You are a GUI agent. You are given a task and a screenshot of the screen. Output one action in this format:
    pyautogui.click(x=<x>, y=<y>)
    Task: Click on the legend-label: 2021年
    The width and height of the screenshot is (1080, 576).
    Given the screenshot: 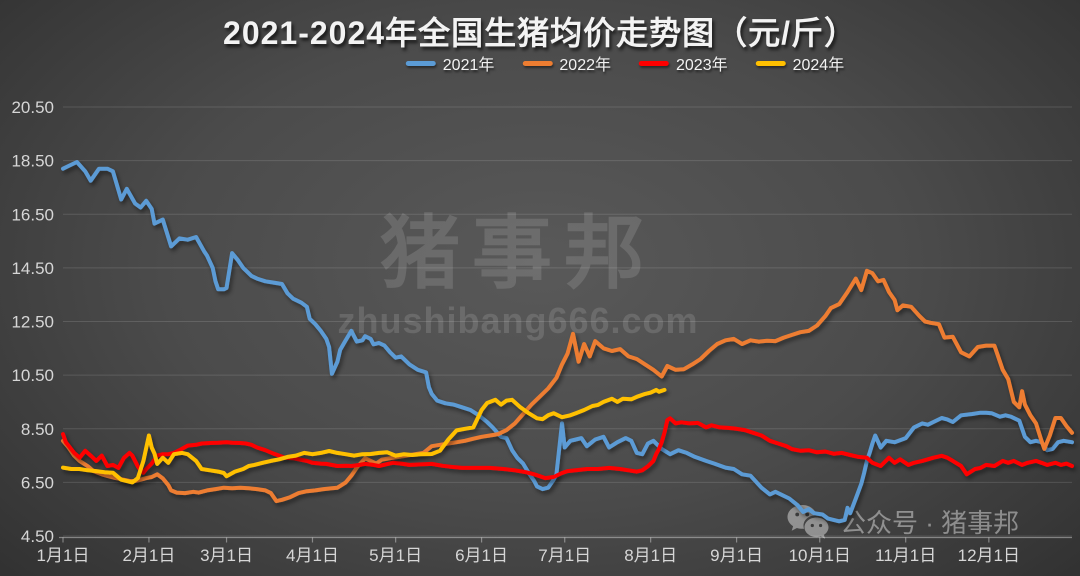 What is the action you would take?
    pyautogui.click(x=468, y=65)
    